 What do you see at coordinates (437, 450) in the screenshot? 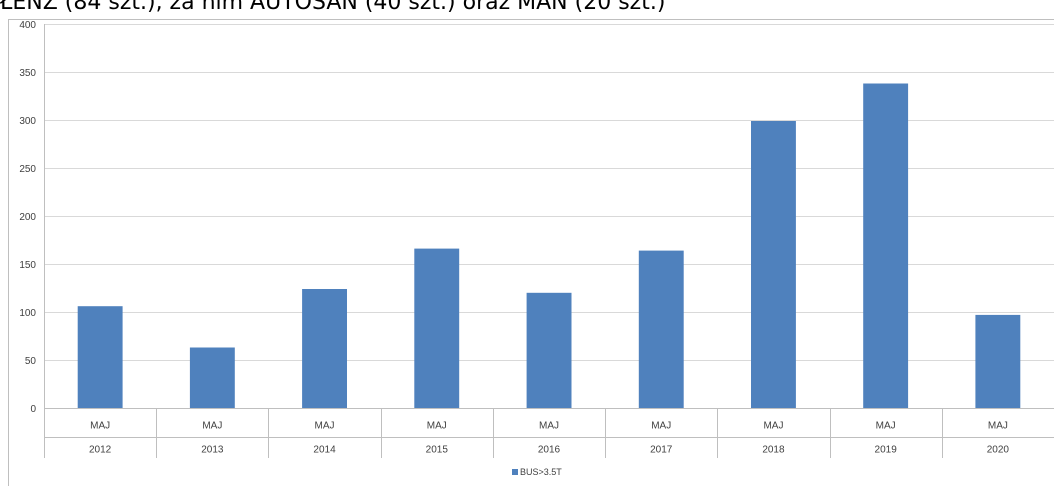
I see `x-tick-label-year: 2015` at bounding box center [437, 450].